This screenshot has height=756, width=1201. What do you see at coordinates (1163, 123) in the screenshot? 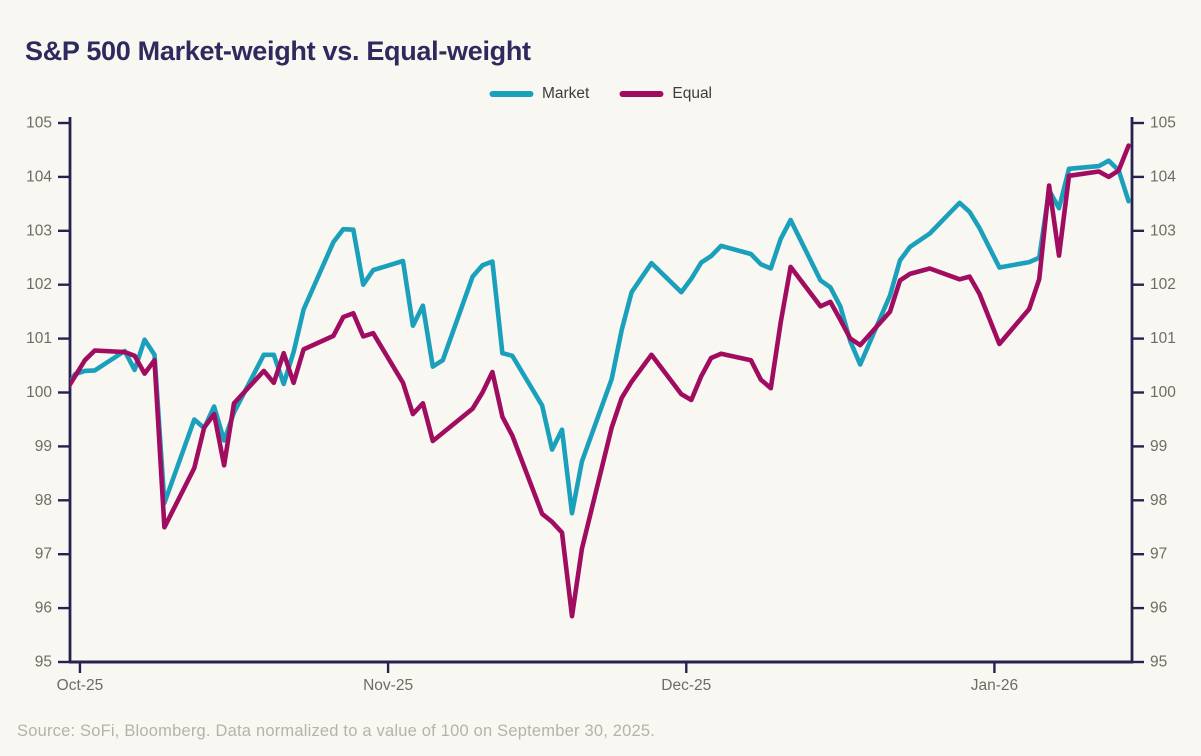
I see `y-axis-label-right: 105` at bounding box center [1163, 123].